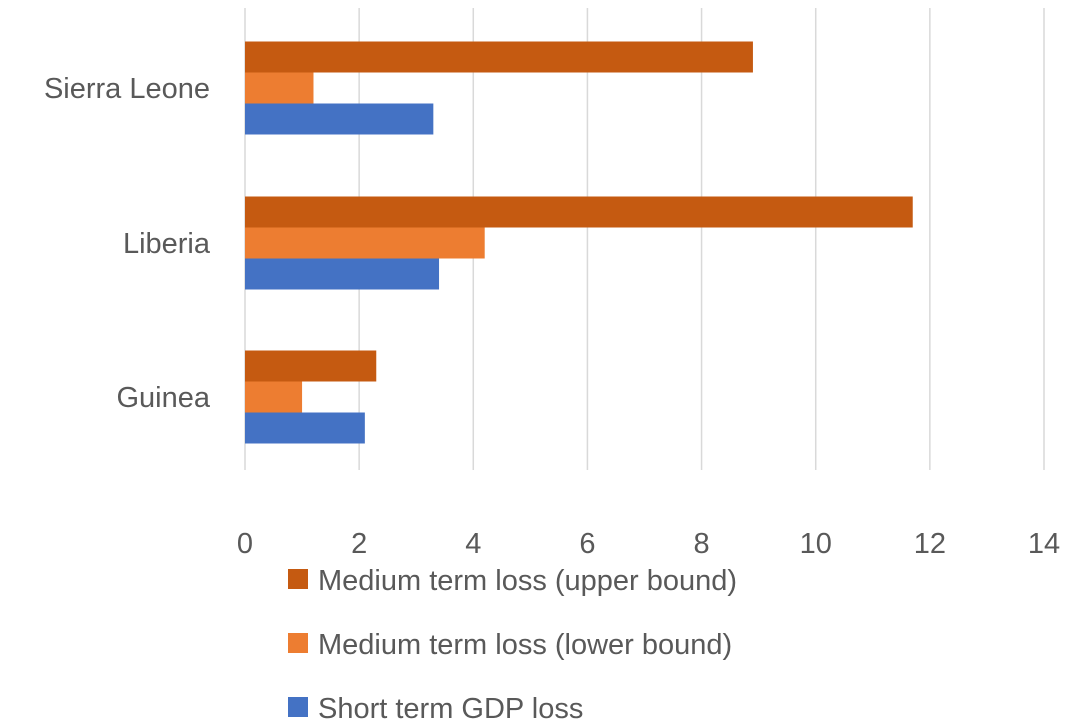 This screenshot has width=1086, height=725. I want to click on x-tick-label-2: 2, so click(359, 544).